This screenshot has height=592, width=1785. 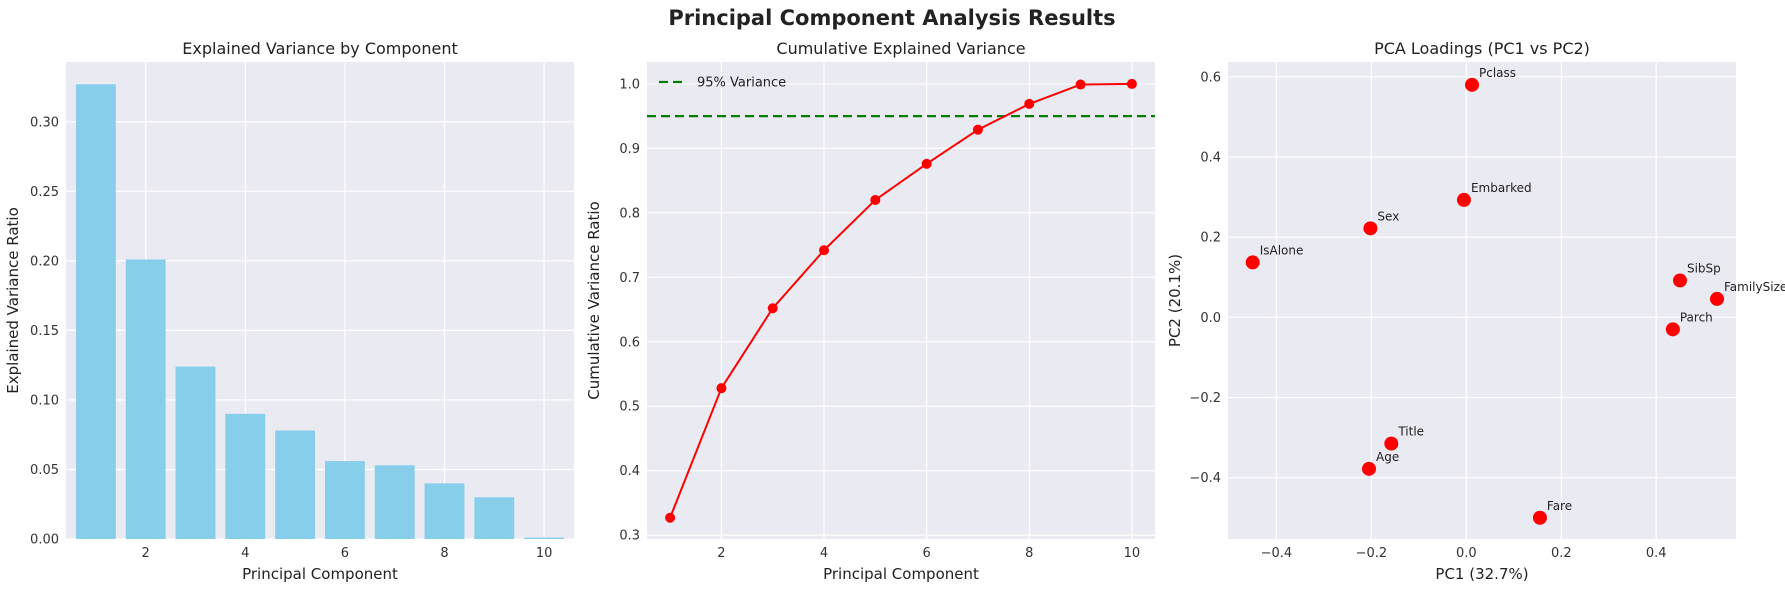 I want to click on x-tick-label: 0.4, so click(x=1656, y=553).